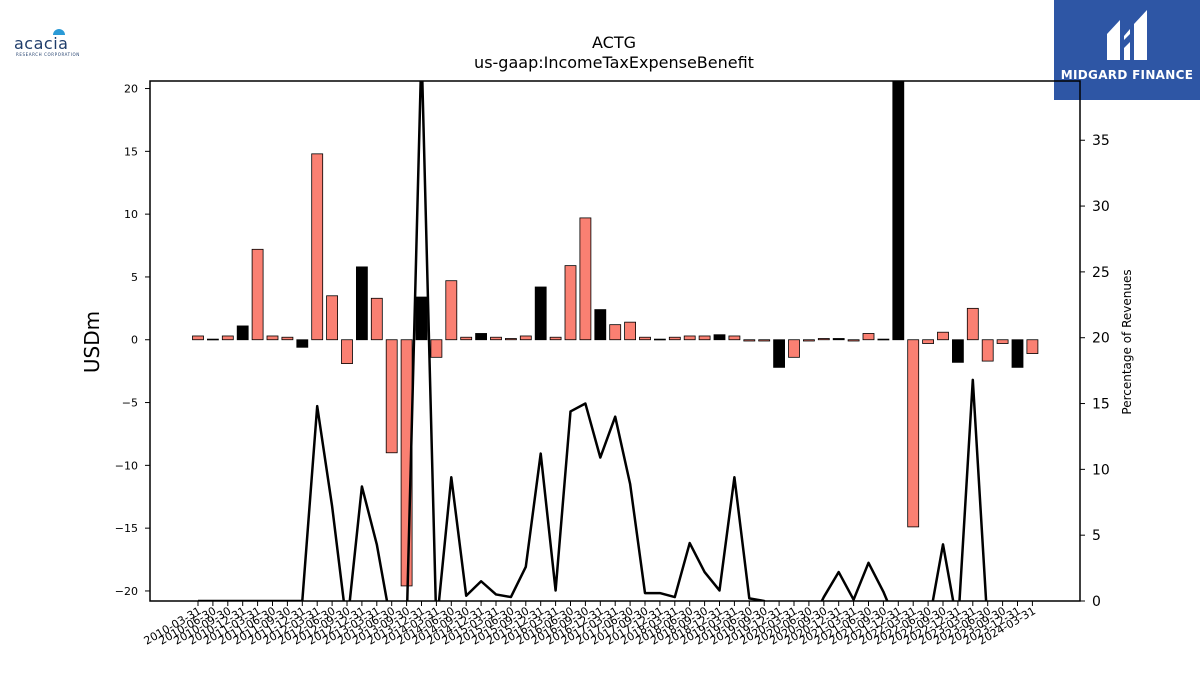  What do you see at coordinates (126, 528) in the screenshot?
I see `y-tick-label: −15` at bounding box center [126, 528].